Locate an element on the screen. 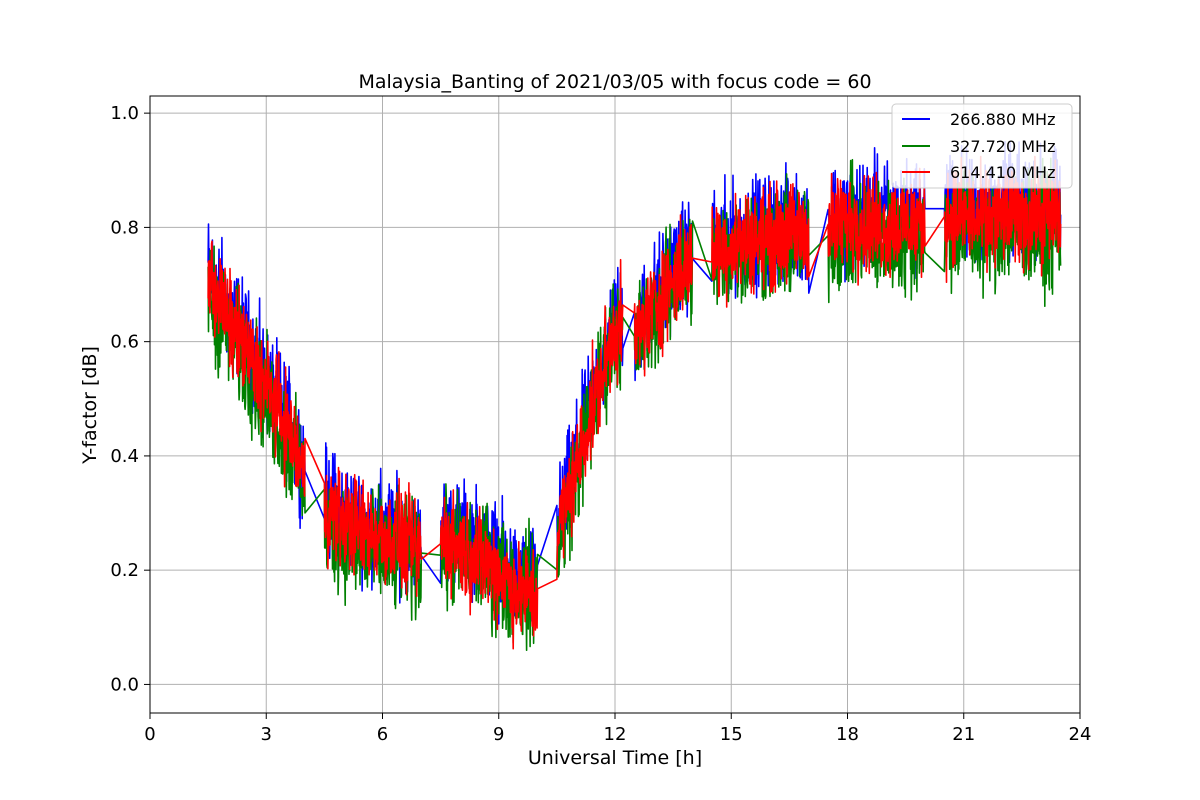 The image size is (1200, 800). x-tick-label: 24 is located at coordinates (1080, 734).